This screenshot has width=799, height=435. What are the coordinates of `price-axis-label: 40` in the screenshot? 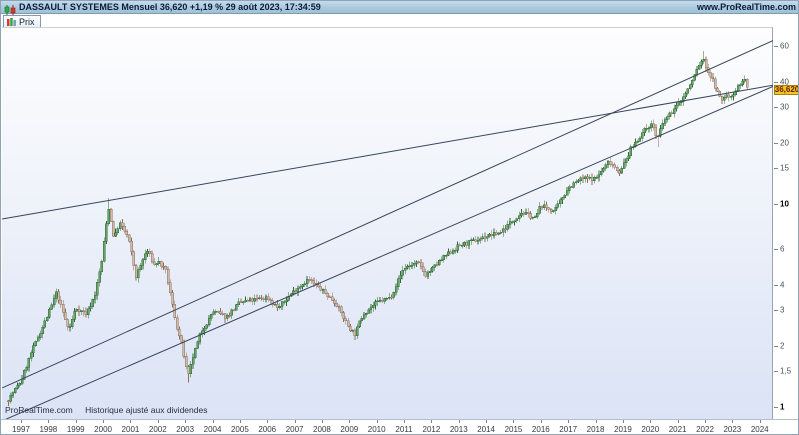 It's located at (784, 82).